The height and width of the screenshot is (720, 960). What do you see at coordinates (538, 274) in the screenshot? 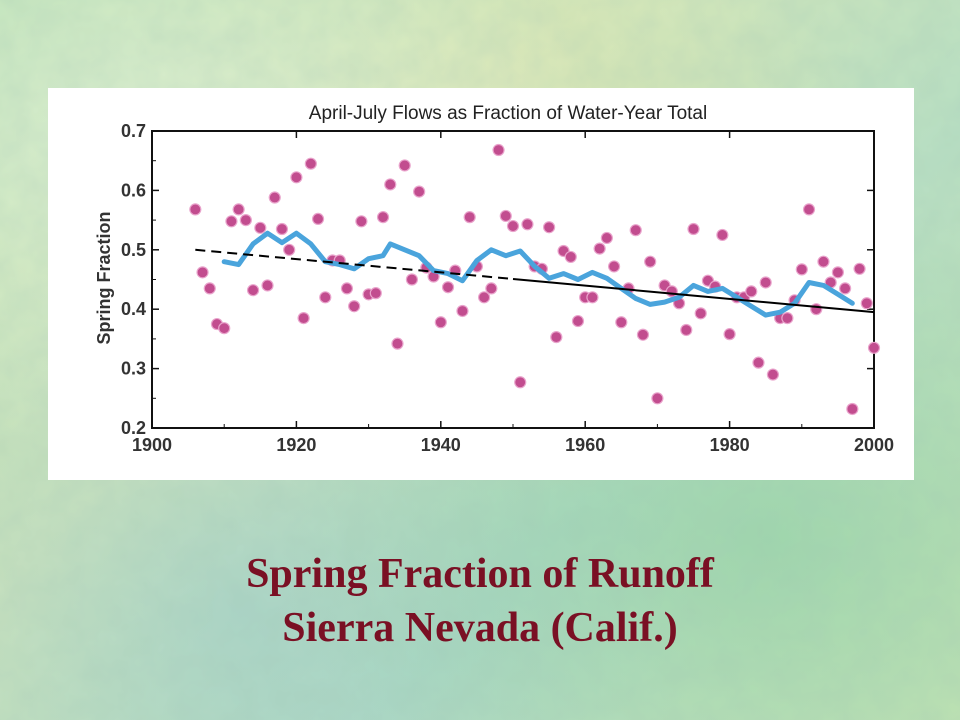
I see `smoothed-series-line` at bounding box center [538, 274].